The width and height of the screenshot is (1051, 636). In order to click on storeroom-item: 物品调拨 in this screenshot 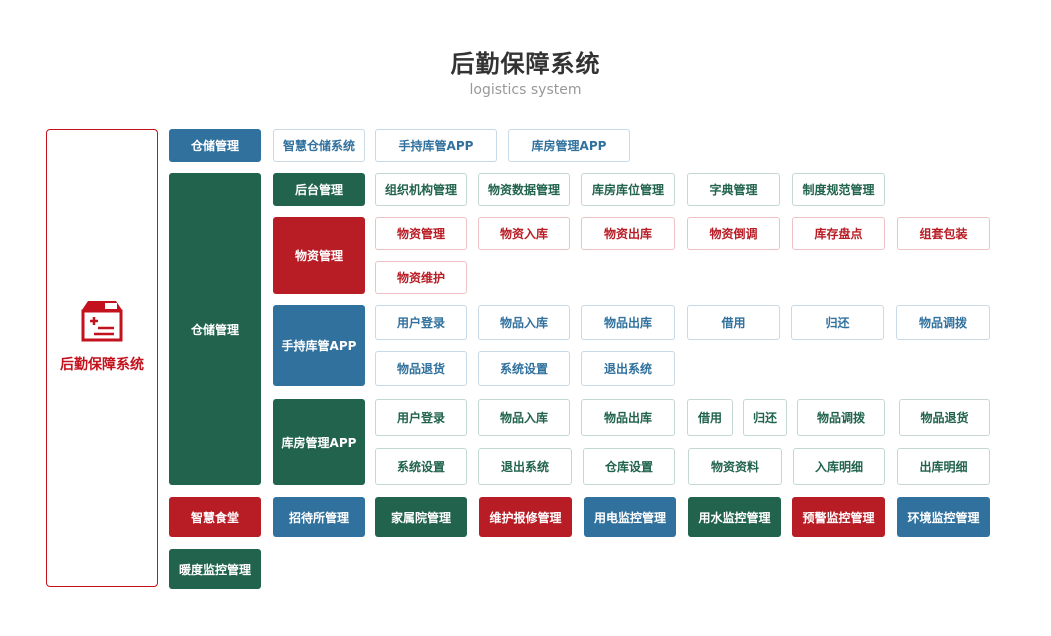, I will do `click(841, 417)`.